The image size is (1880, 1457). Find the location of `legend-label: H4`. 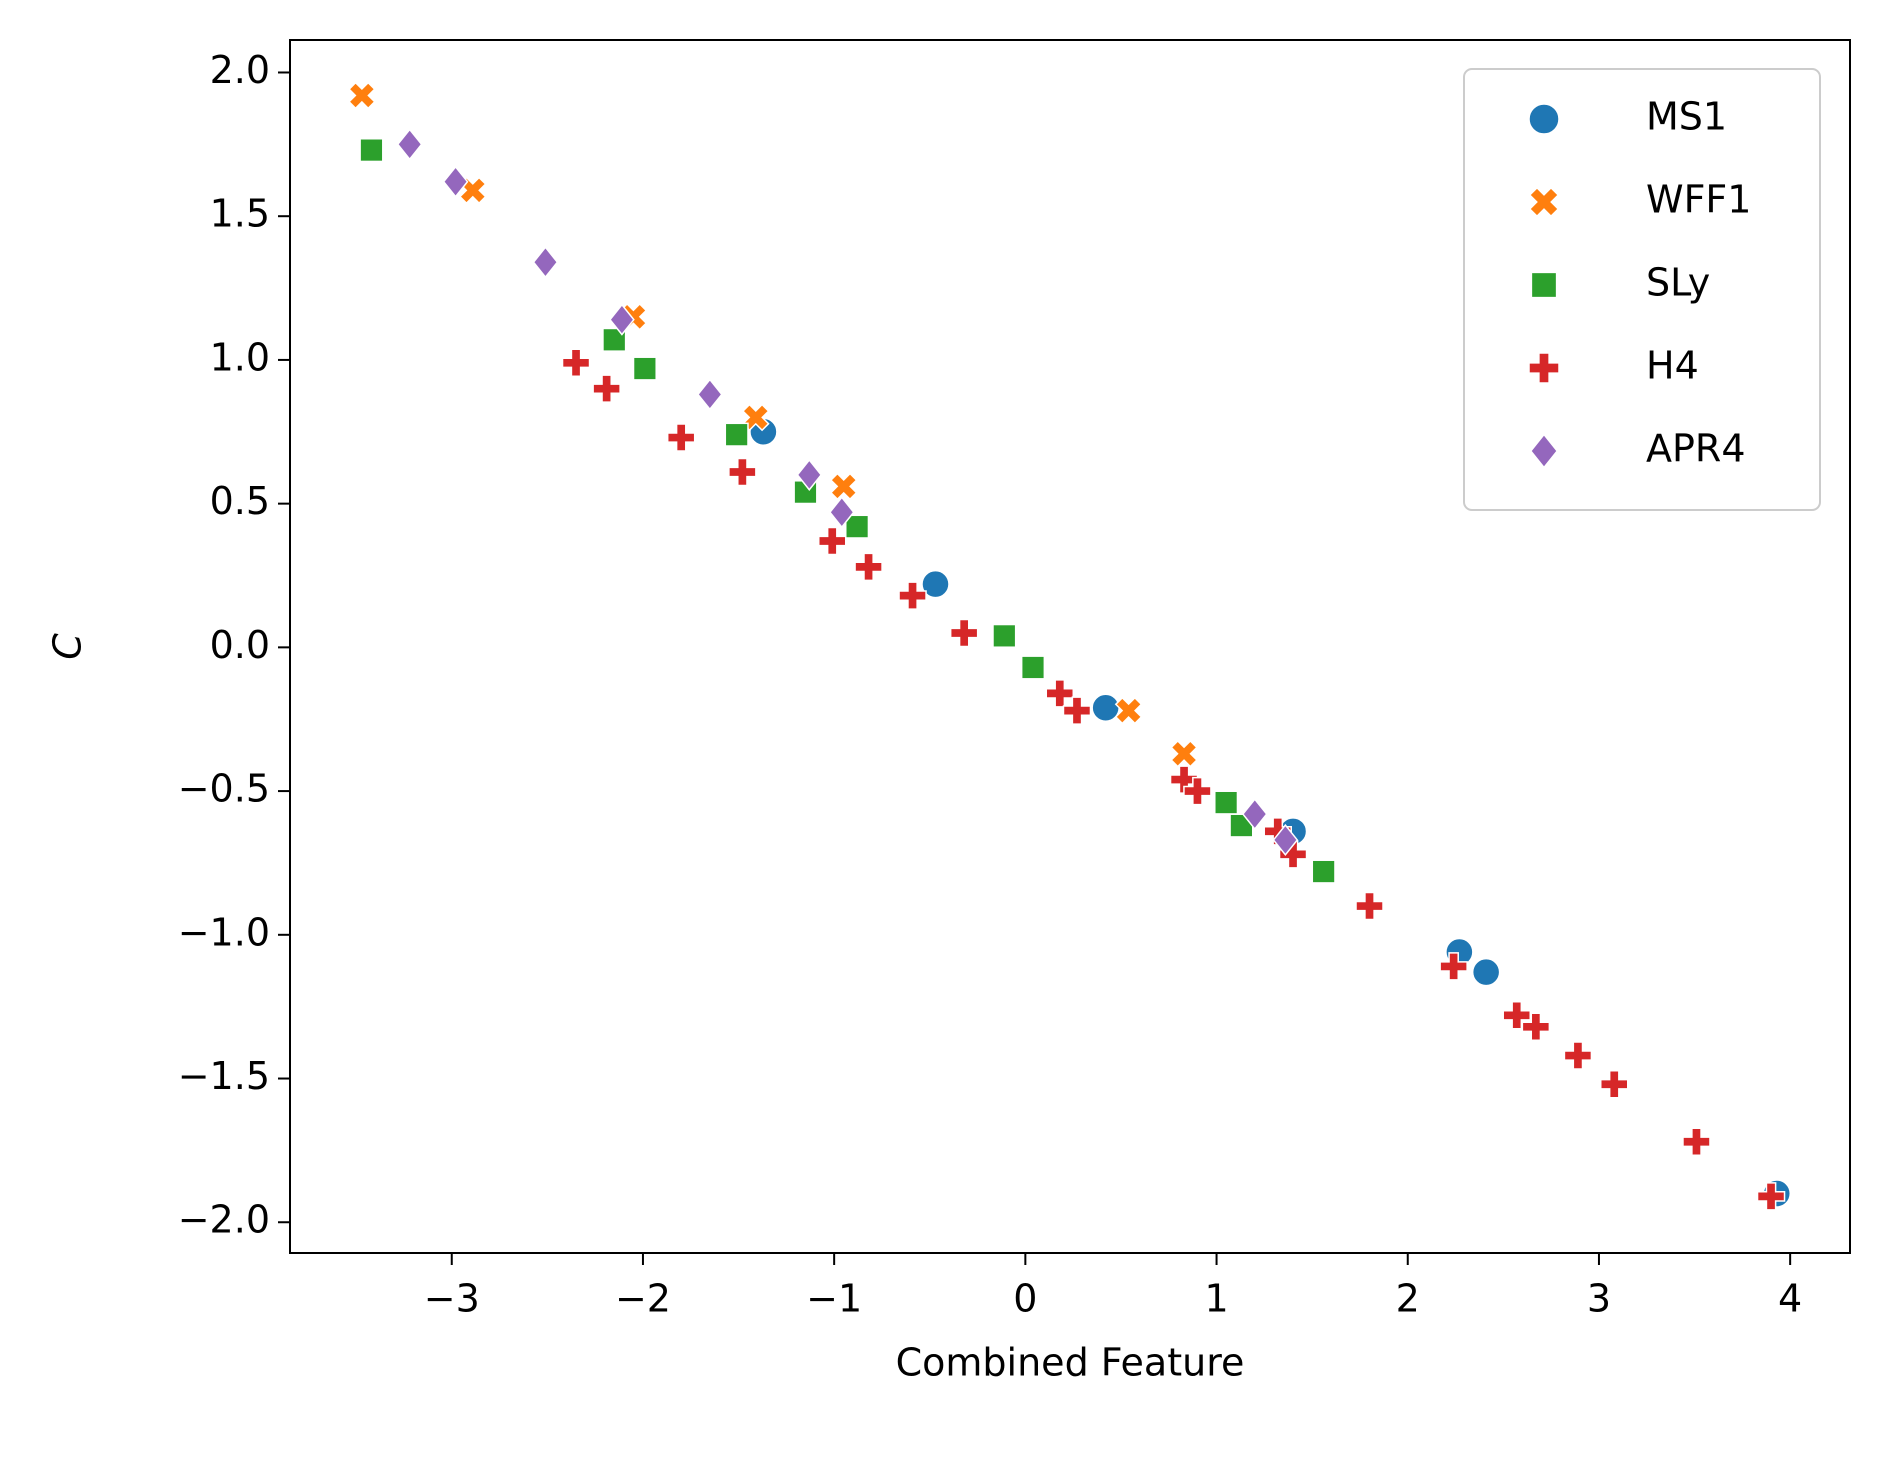

legend-label: H4 is located at coordinates (1672, 366).